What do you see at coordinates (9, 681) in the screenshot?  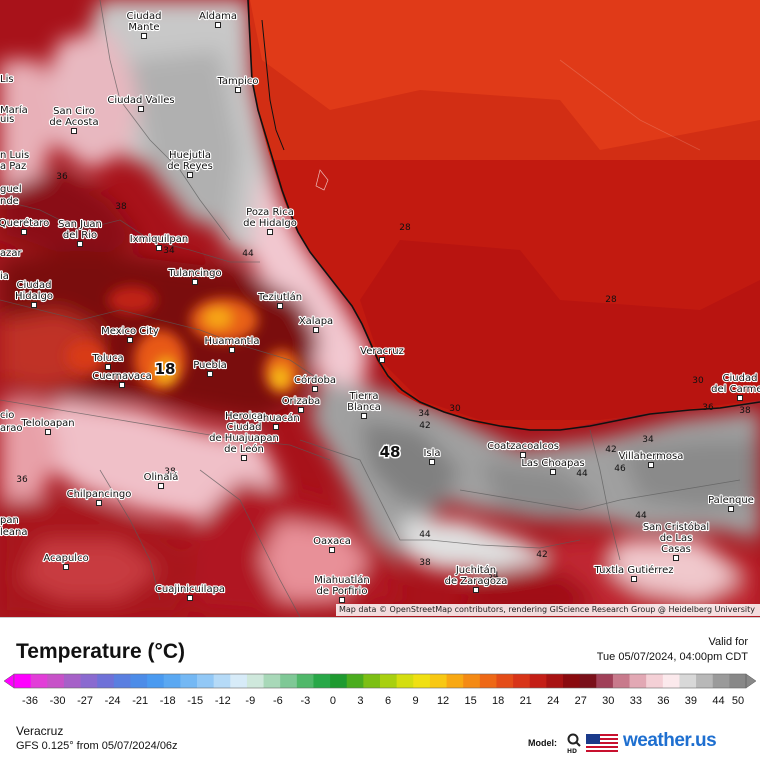 I see `colorbar-min-arrow` at bounding box center [9, 681].